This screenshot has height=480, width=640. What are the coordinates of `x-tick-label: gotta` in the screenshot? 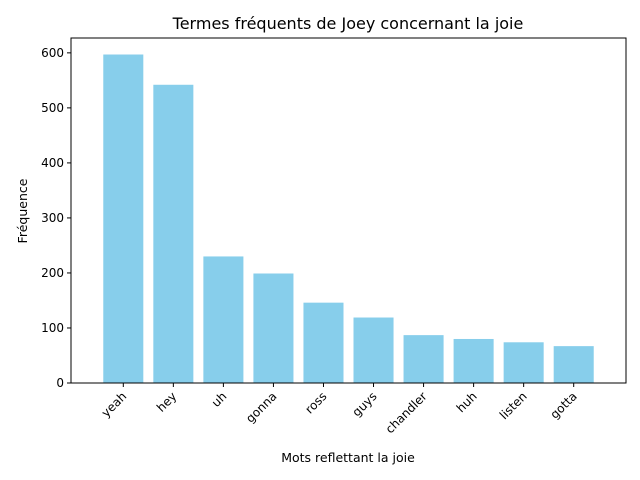 It's located at (563, 405).